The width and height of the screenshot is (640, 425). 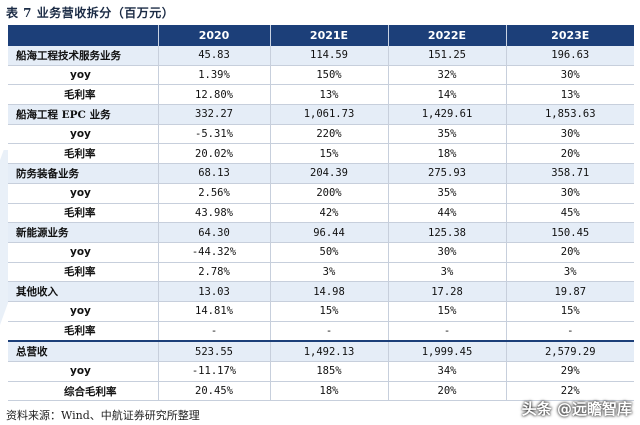 What do you see at coordinates (214, 95) in the screenshot?
I see `value-cell: 12.80%` at bounding box center [214, 95].